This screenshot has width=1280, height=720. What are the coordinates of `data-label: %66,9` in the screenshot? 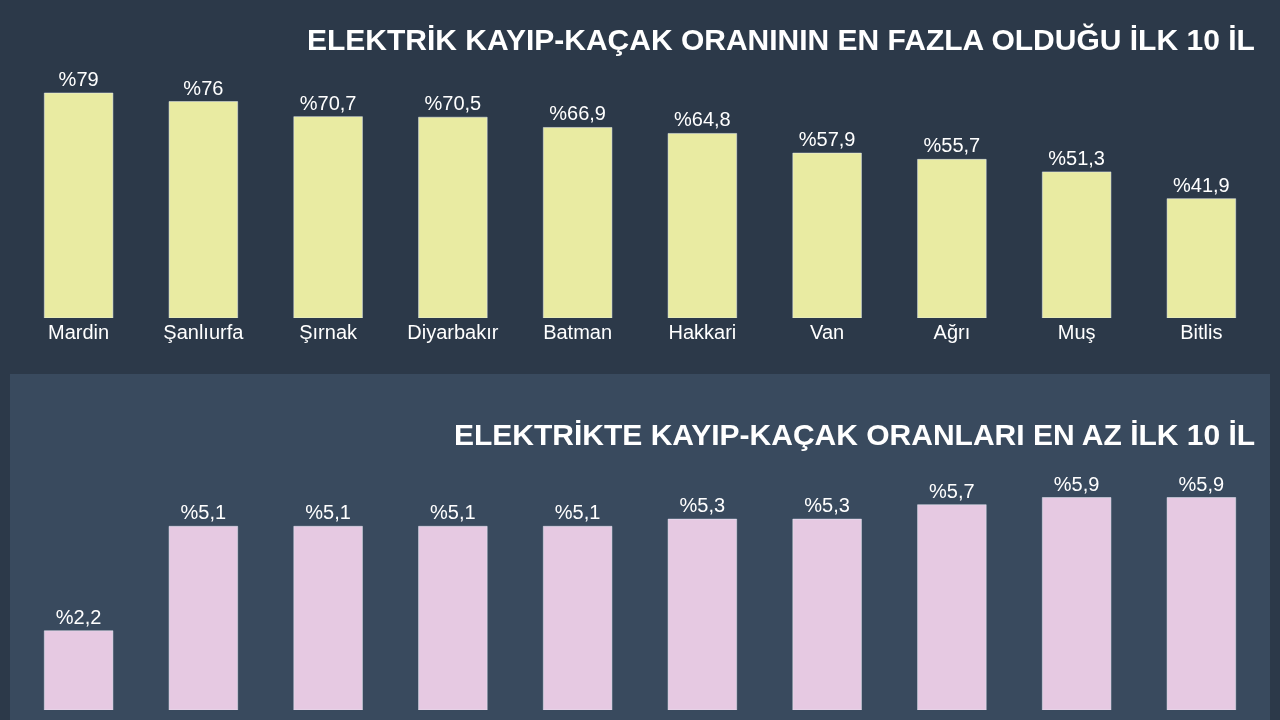 It's located at (577, 113).